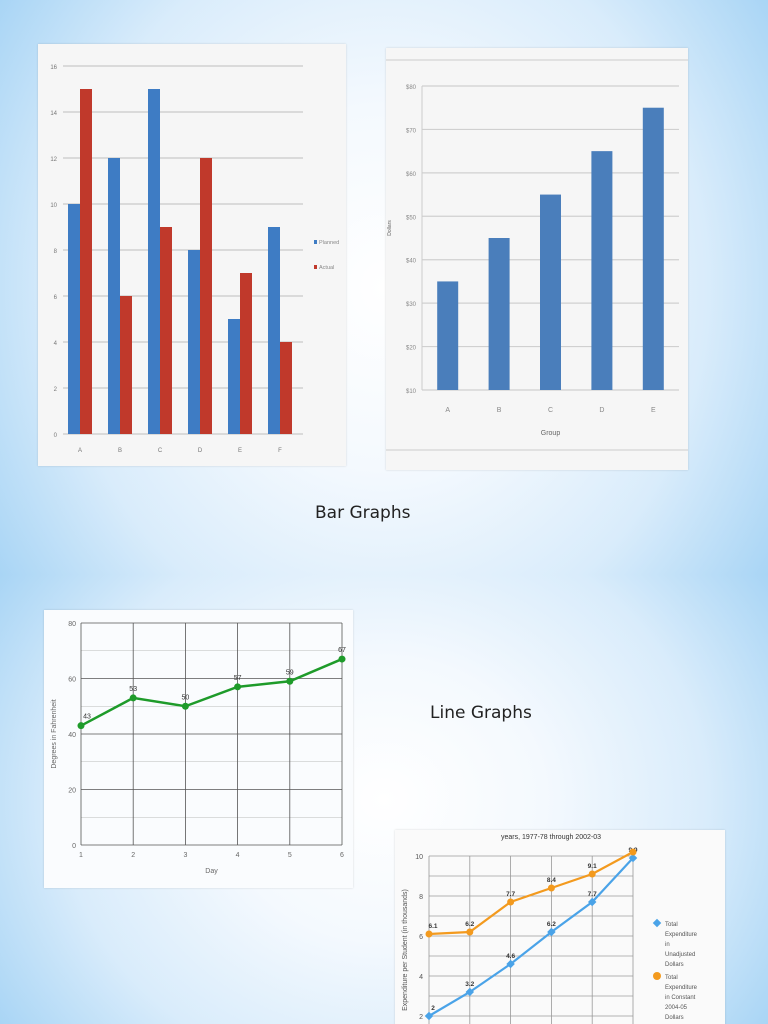  Describe the element at coordinates (411, 305) in the screenshot. I see `y-tick-label: $30` at that location.